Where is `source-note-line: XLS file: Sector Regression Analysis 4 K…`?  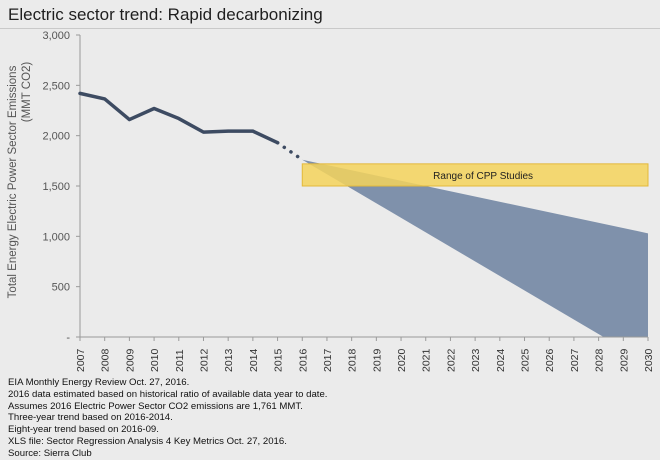 source-note-line: XLS file: Sector Regression Analysis 4 K… is located at coordinates (147, 441).